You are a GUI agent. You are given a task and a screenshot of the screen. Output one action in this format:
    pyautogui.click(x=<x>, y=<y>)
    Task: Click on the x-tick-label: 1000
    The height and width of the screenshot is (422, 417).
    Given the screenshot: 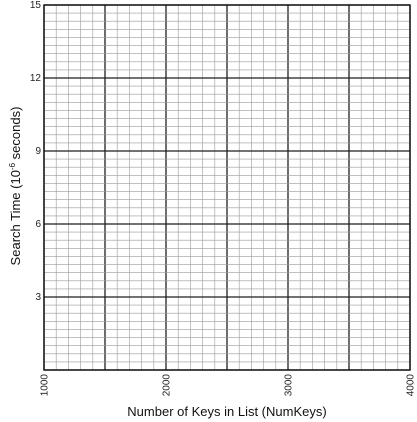 What is the action you would take?
    pyautogui.click(x=45, y=385)
    